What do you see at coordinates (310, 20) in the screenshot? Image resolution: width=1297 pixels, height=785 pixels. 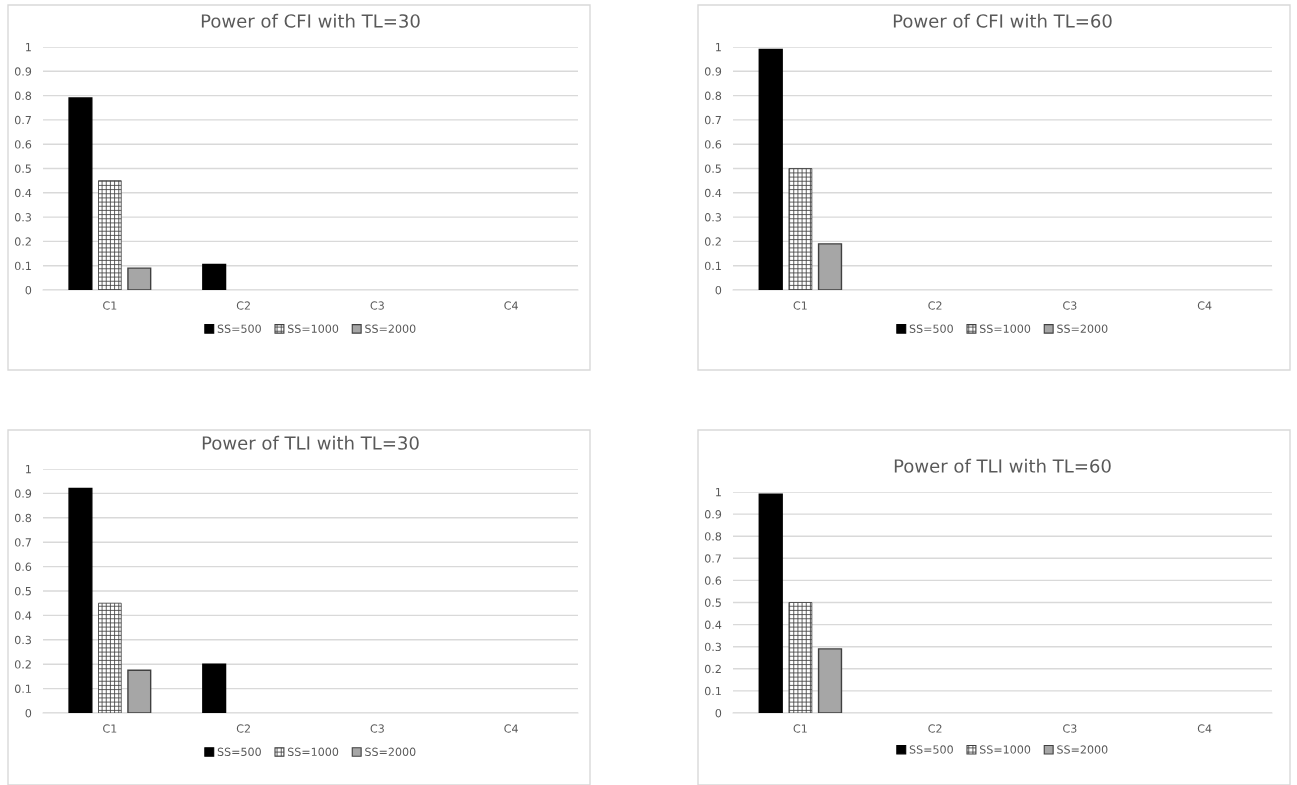 I see `chart-title: Power of CFI with TL=30` at bounding box center [310, 20].